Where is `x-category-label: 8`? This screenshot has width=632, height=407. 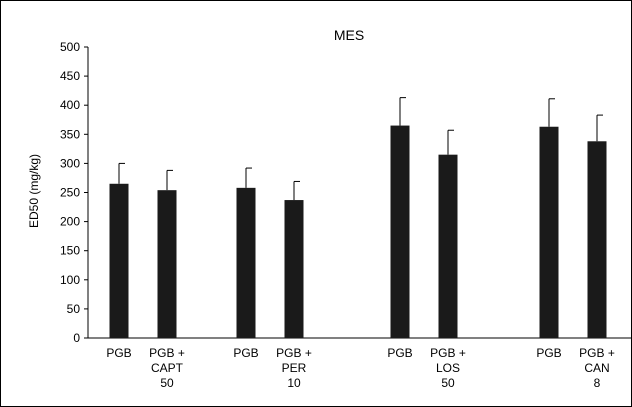
x-category-label: 8 is located at coordinates (597, 383).